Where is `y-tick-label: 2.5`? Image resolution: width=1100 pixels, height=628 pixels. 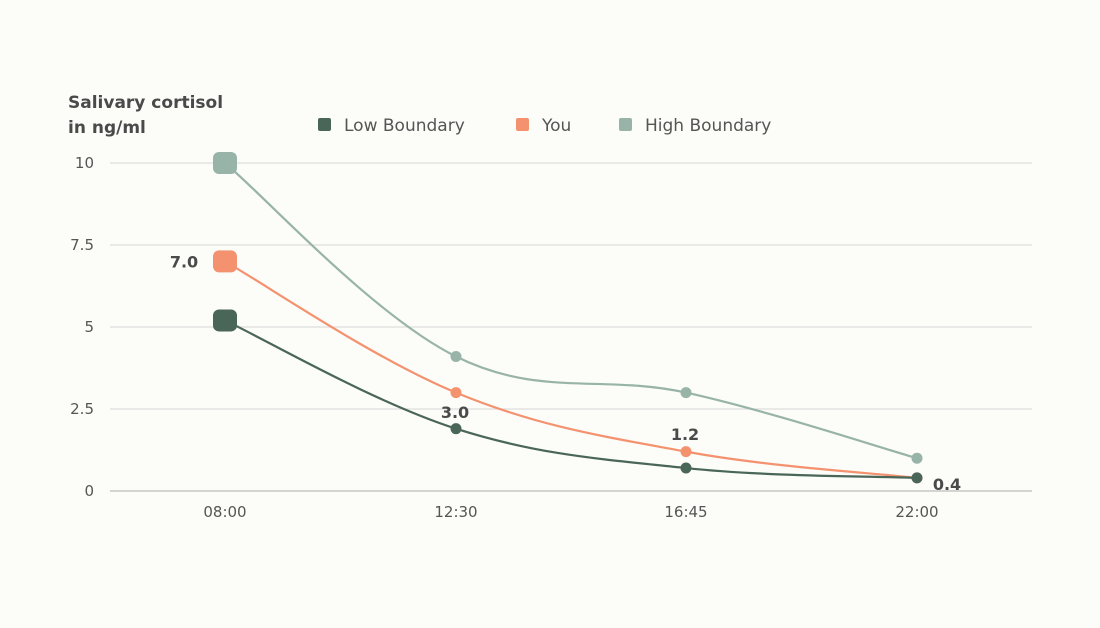 y-tick-label: 2.5 is located at coordinates (82, 409).